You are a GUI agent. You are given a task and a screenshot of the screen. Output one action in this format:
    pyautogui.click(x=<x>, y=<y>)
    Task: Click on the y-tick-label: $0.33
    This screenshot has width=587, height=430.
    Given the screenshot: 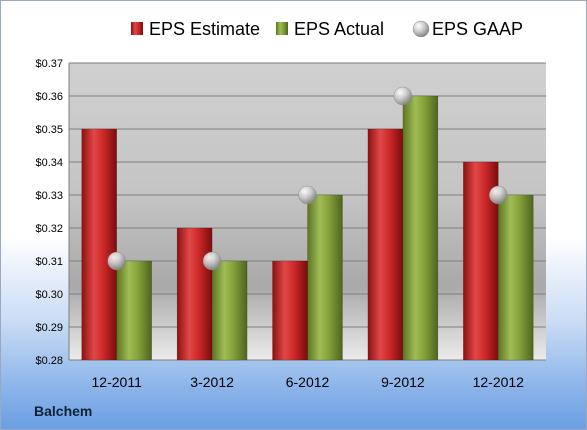 What is the action you would take?
    pyautogui.click(x=49, y=196)
    